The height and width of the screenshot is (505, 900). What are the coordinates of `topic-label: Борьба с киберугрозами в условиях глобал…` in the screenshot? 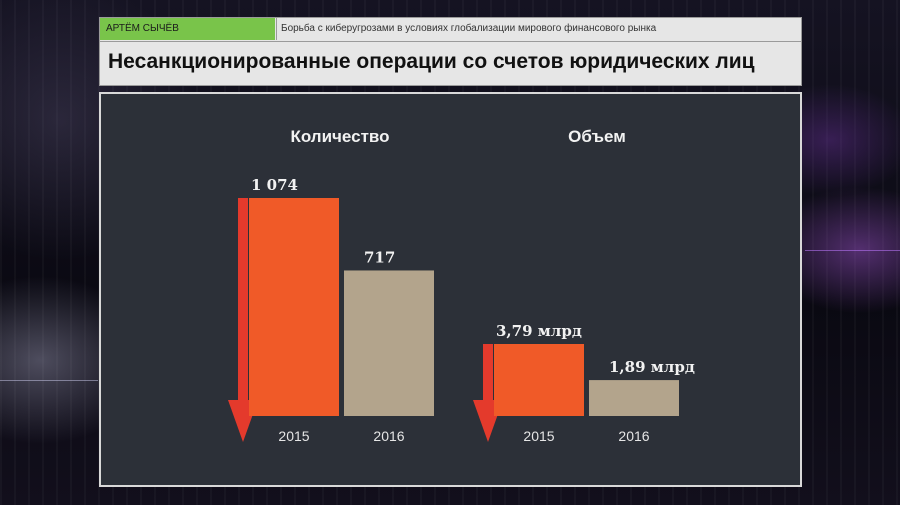 It's located at (538, 29).